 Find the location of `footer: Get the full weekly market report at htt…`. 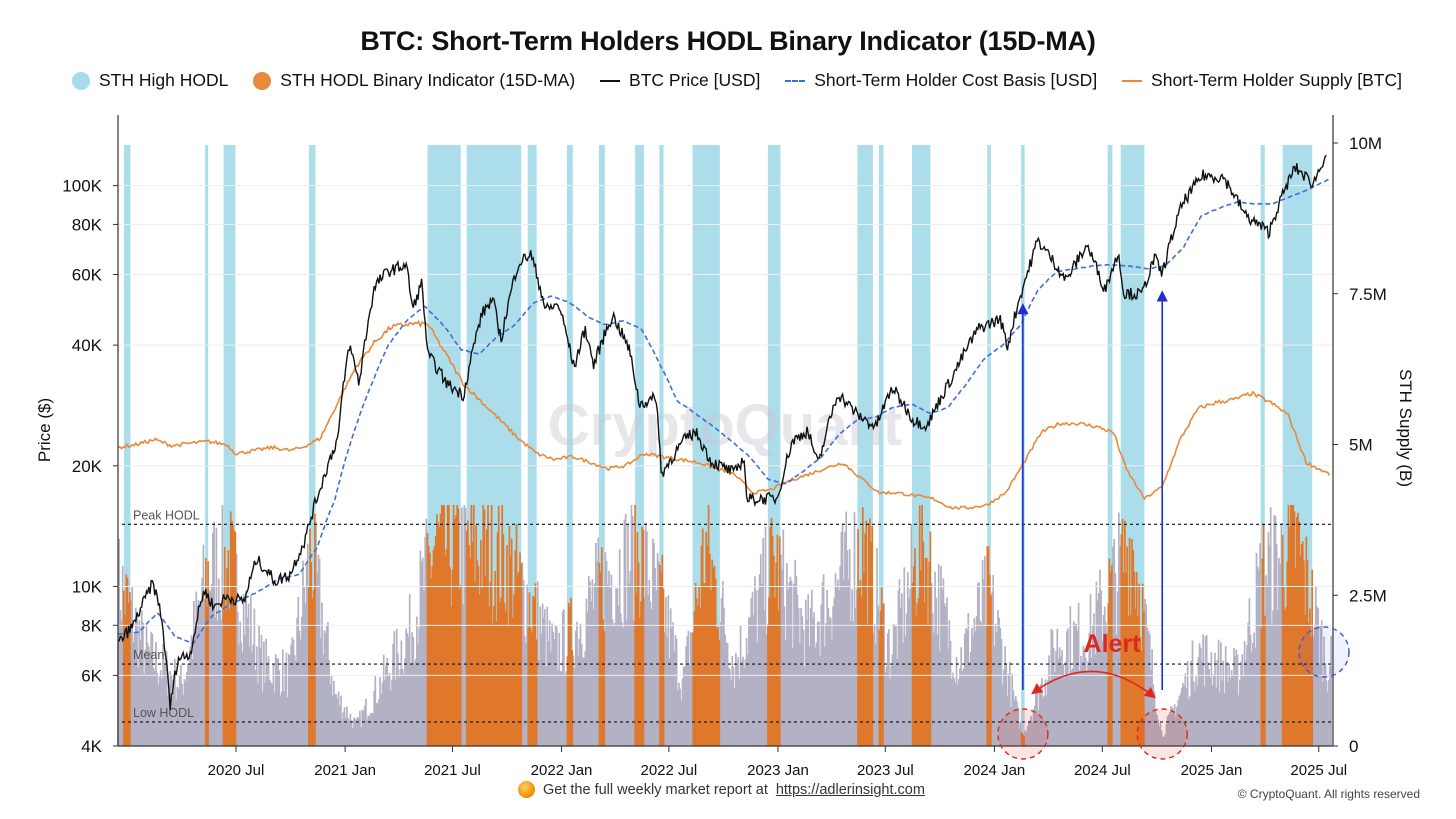

footer: Get the full weekly market report at htt… is located at coordinates (721, 789).